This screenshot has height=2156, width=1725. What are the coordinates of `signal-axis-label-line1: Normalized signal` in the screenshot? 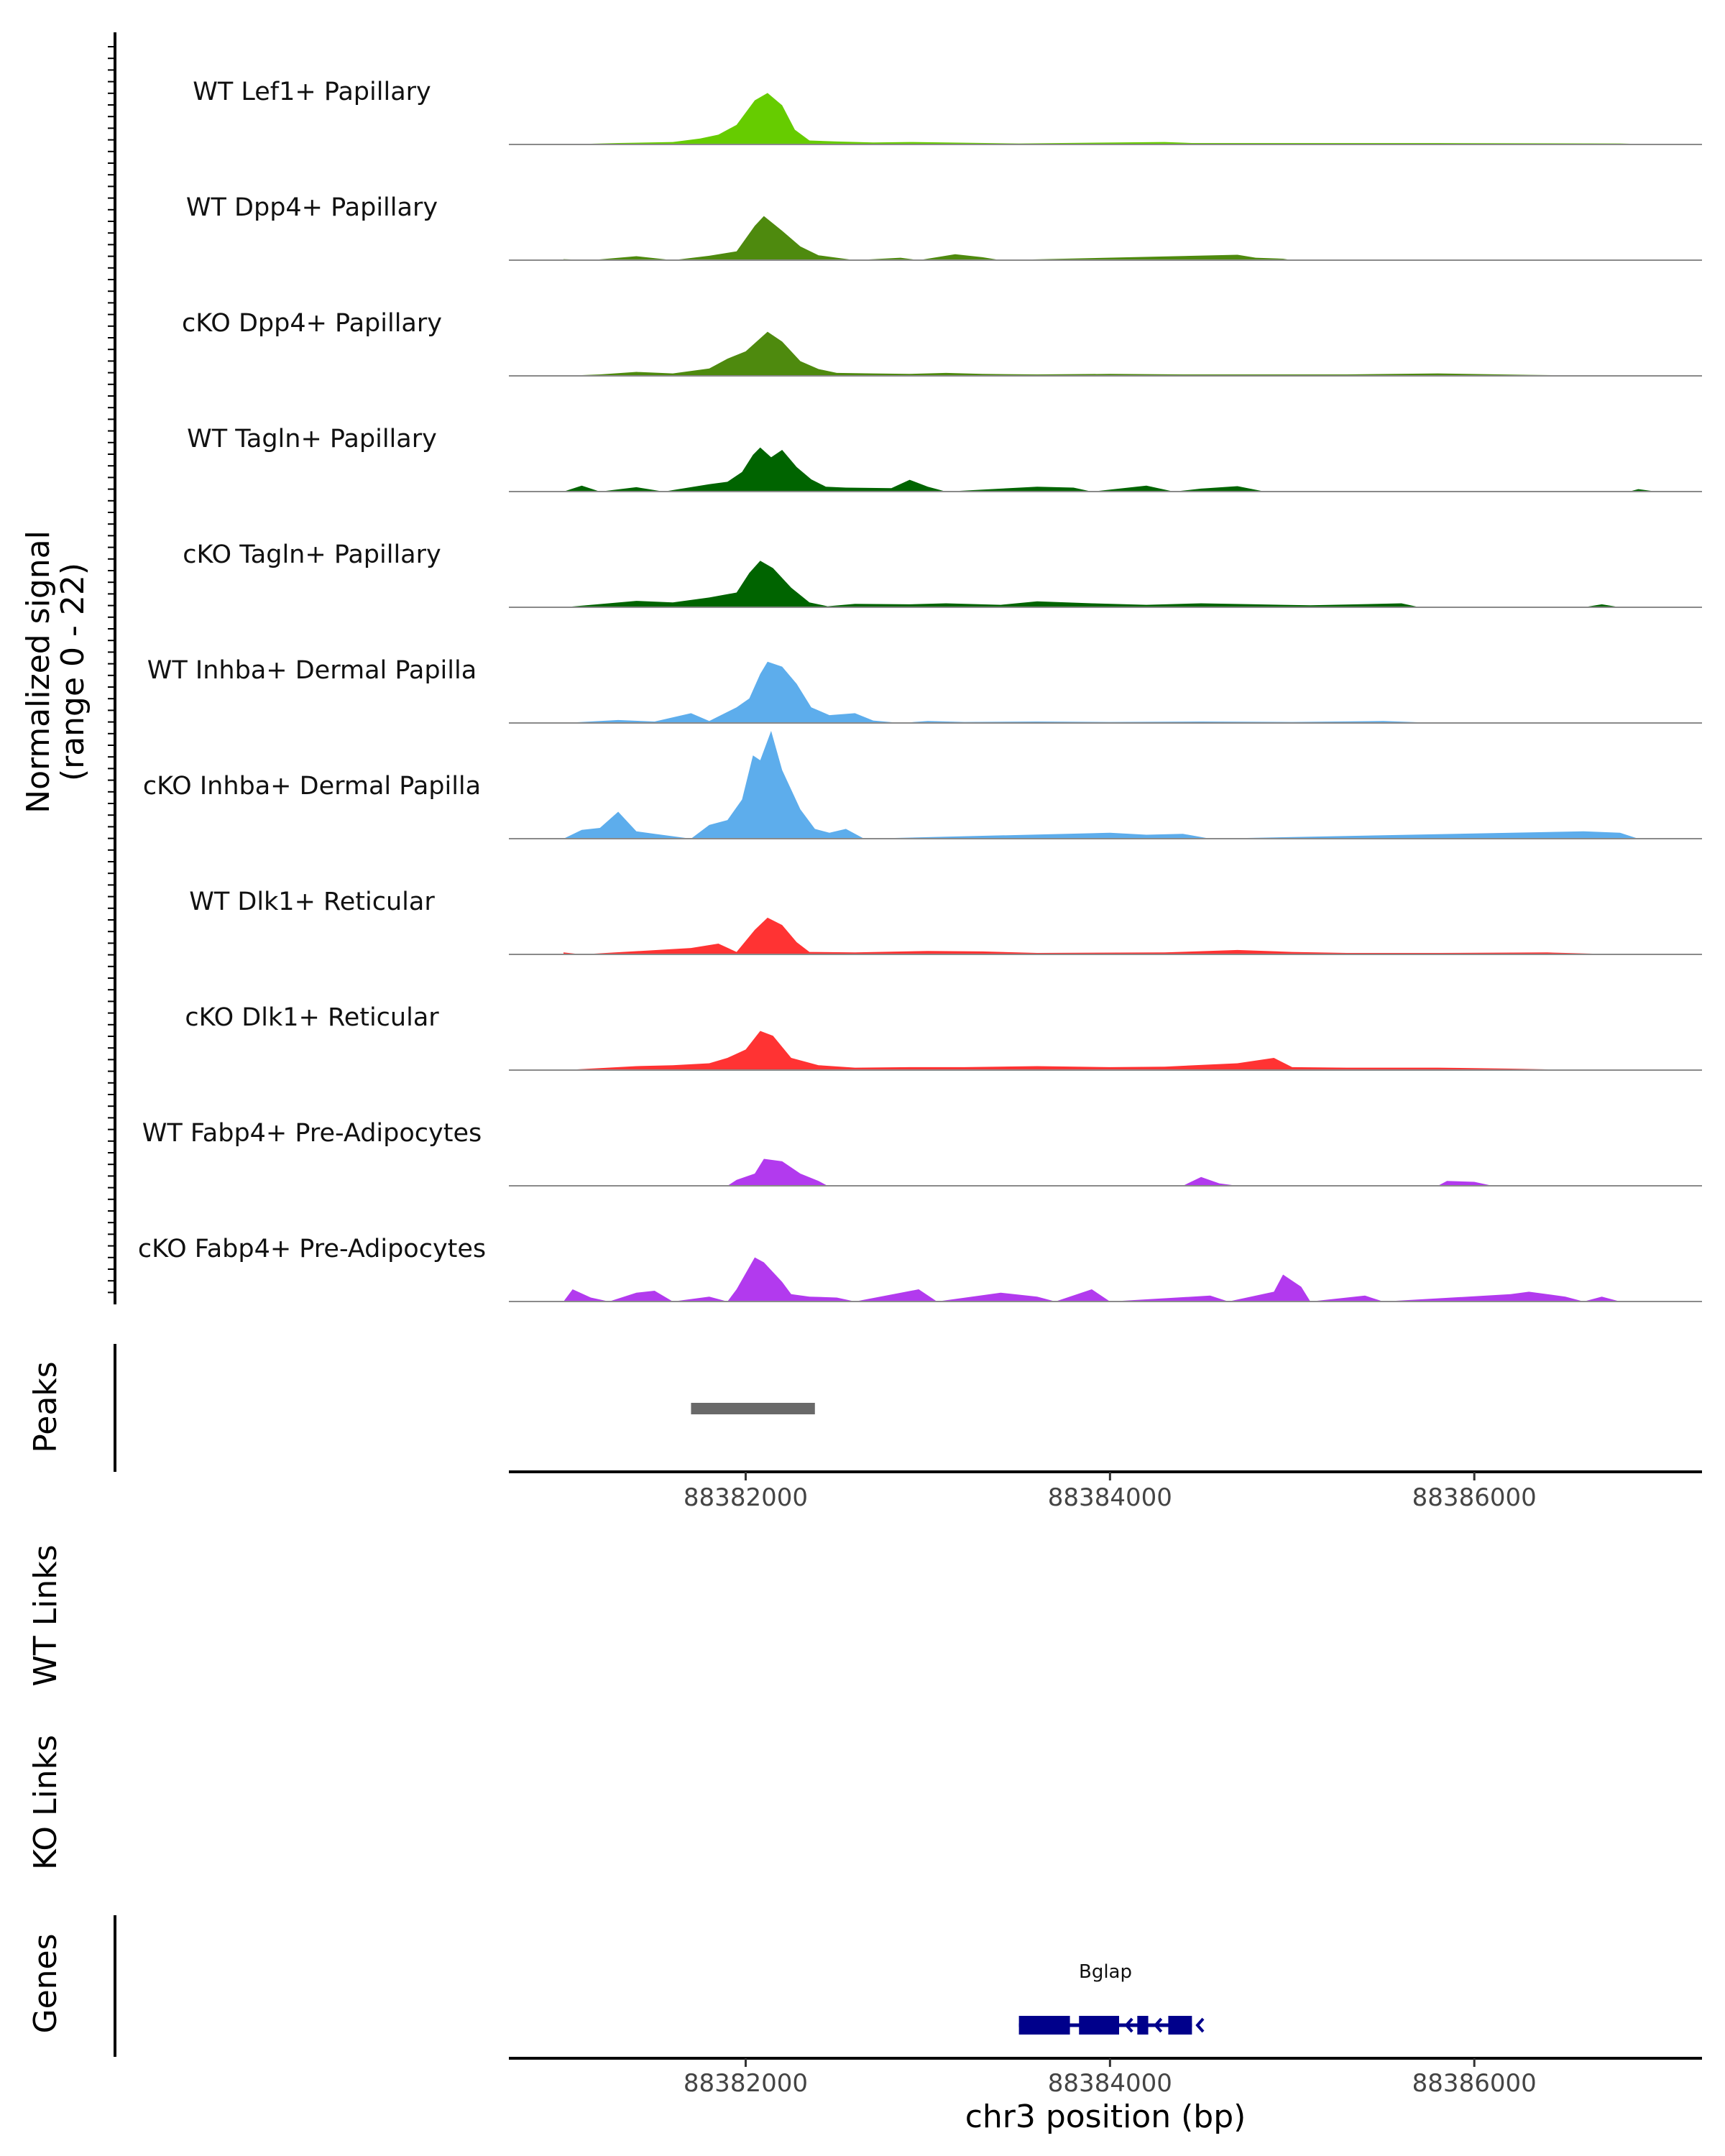 It's located at (38, 672).